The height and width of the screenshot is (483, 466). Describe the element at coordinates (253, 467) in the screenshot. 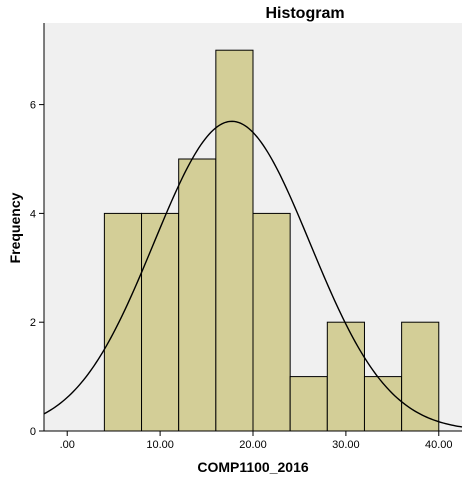

I see `x-axis-title: COMP1100_2016` at that location.